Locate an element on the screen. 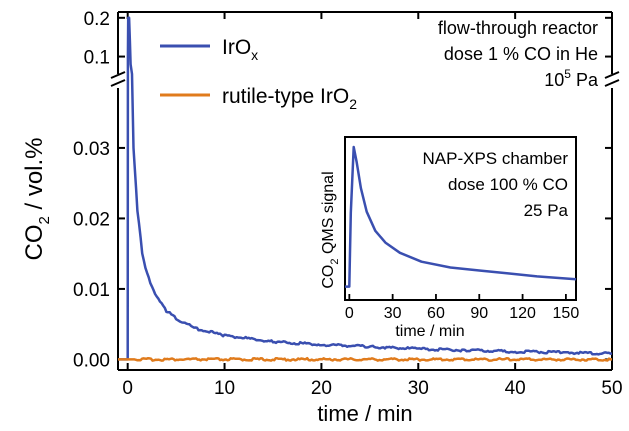 The width and height of the screenshot is (629, 431). inset-x-tick-label: 90 is located at coordinates (479, 313).